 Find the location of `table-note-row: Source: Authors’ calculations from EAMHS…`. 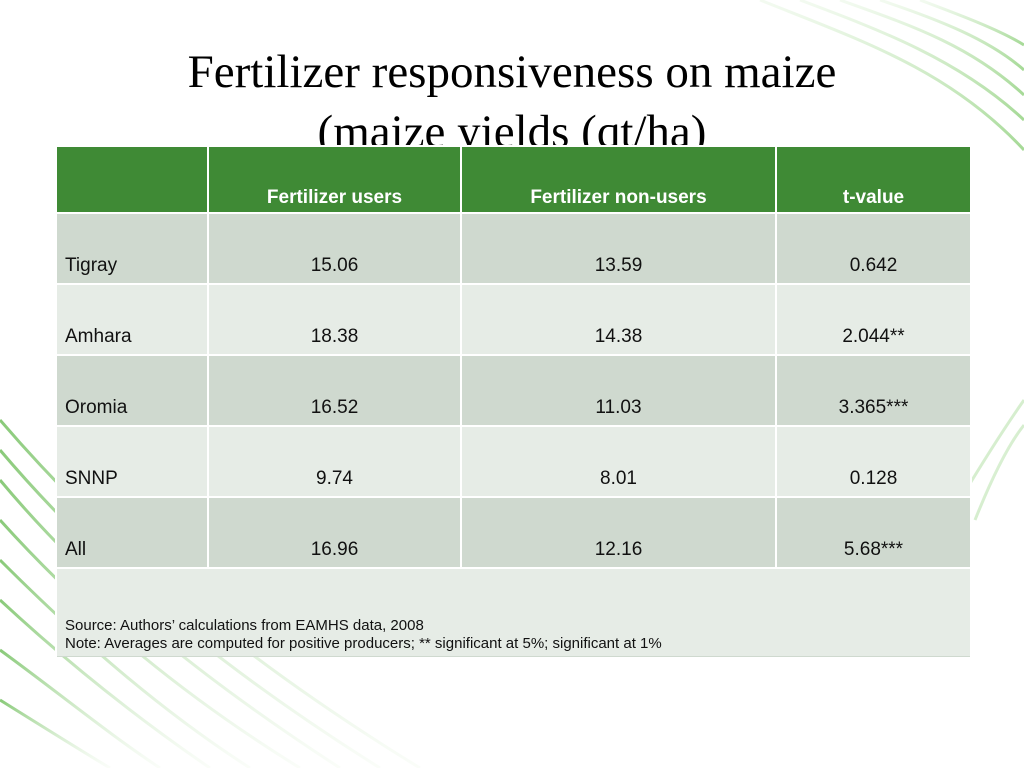

table-note-row: Source: Authors’ calculations from EAMHS… is located at coordinates (513, 612).